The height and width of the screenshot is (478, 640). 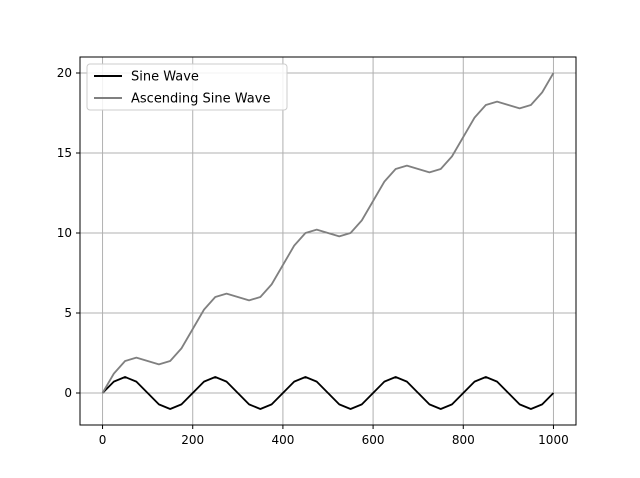 I want to click on y-tick-label: 0, so click(x=68, y=393).